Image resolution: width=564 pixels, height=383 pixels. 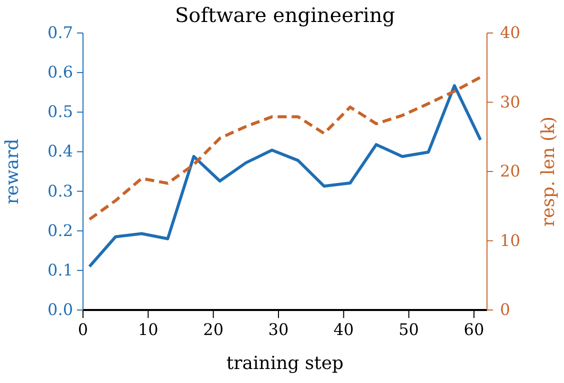 What do you see at coordinates (60, 112) in the screenshot?
I see `y-tick-label: 0.5` at bounding box center [60, 112].